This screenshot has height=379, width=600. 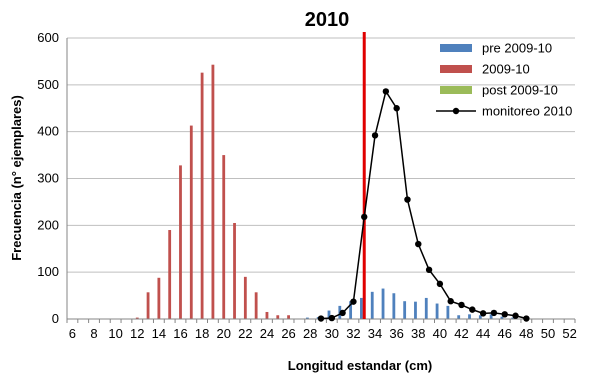 What do you see at coordinates (180, 333) in the screenshot?
I see `x-tick-label: 16` at bounding box center [180, 333].